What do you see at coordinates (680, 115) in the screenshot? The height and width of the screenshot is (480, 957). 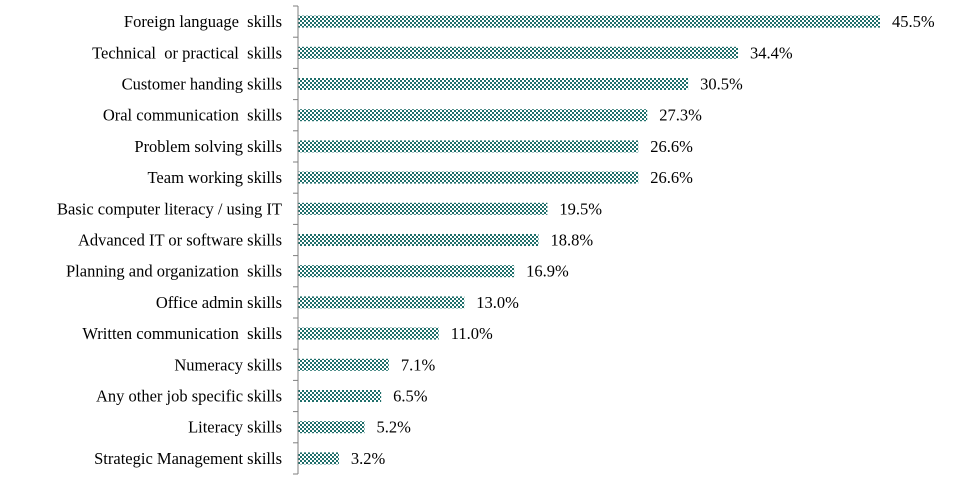 I see `value-label: 27.3%` at bounding box center [680, 115].